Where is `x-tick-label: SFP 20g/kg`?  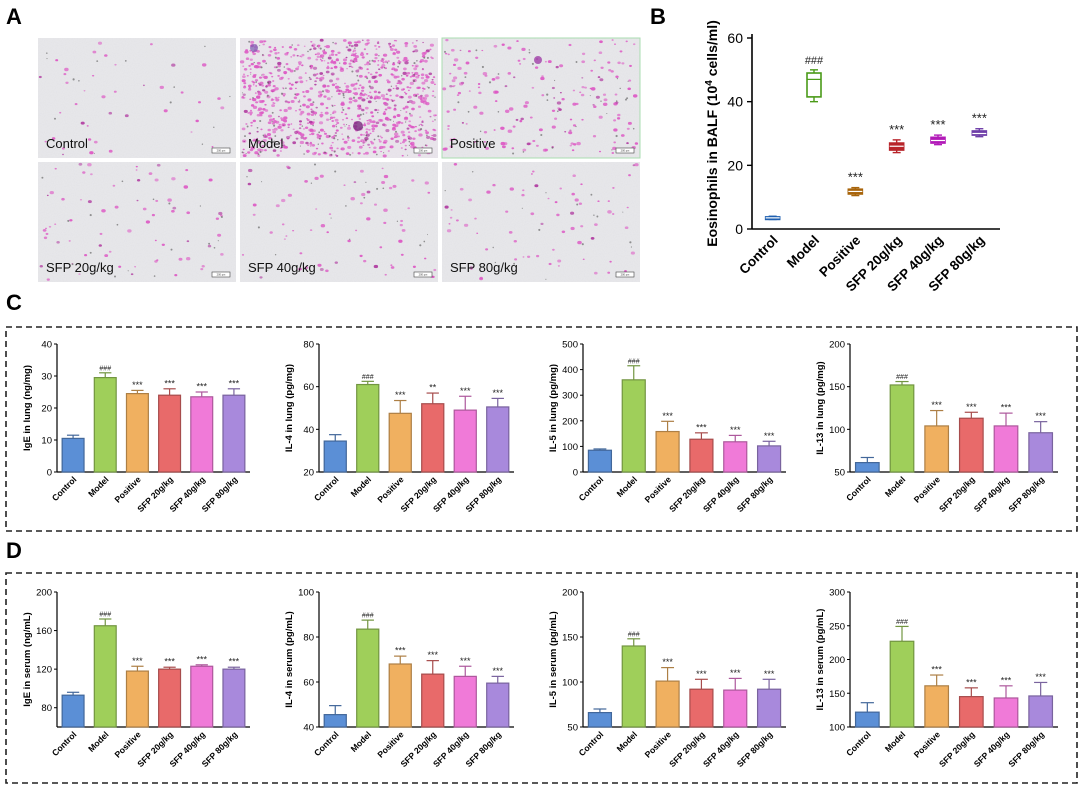
x-tick-label: SFP 20g/kg is located at coordinates (957, 749).